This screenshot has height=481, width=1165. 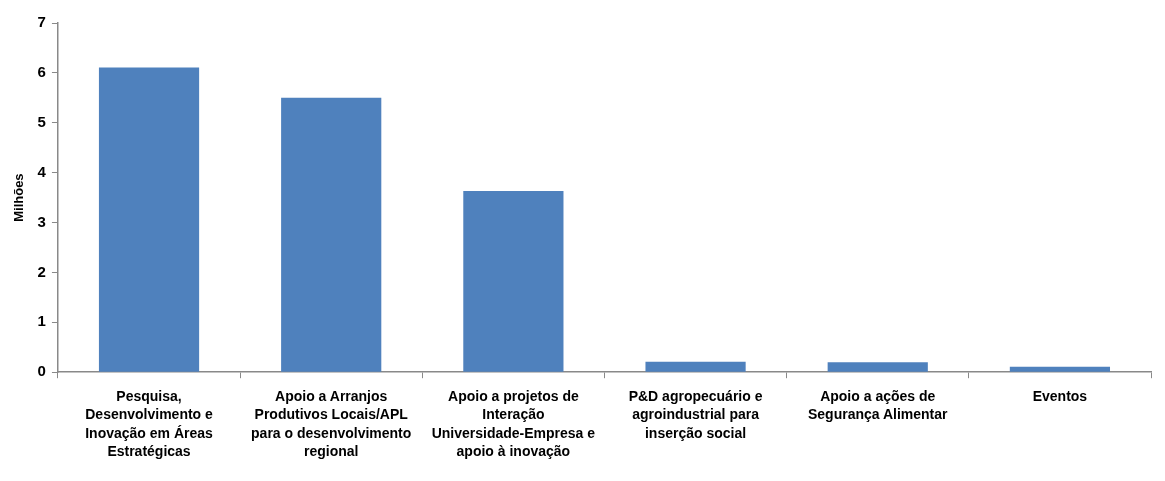 What do you see at coordinates (41, 371) in the screenshot?
I see `y-tick-label: 0` at bounding box center [41, 371].